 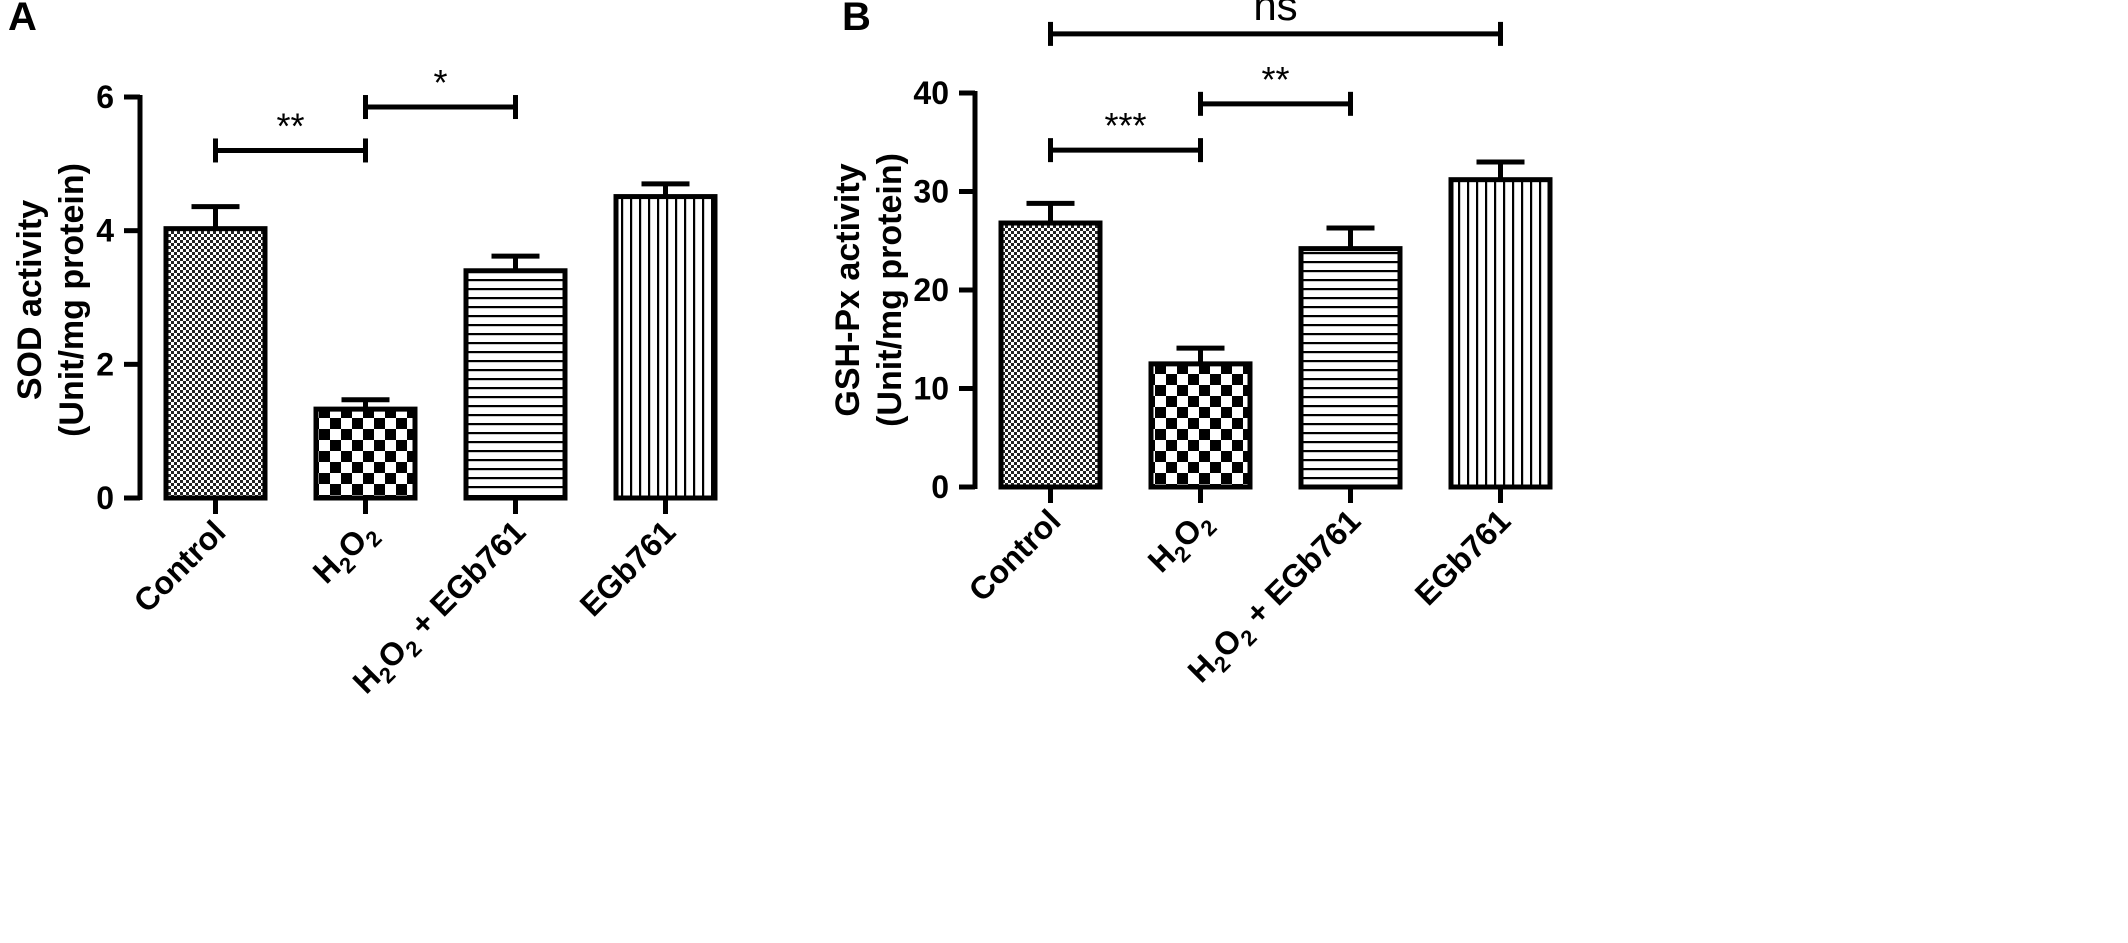 I want to click on panel-letter: A, so click(x=22, y=19).